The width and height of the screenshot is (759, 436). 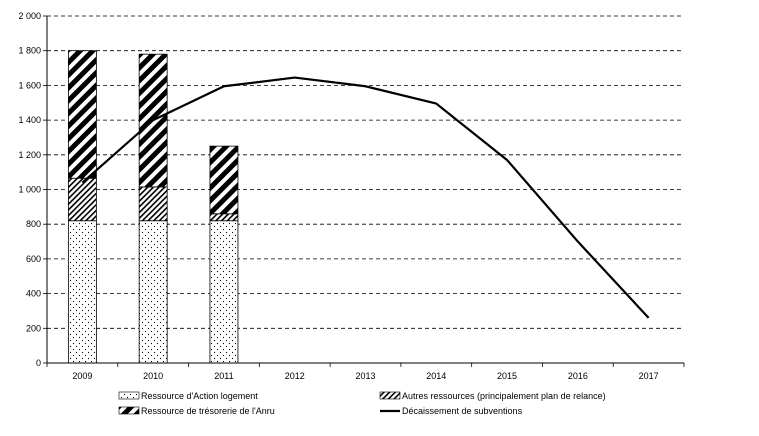 What do you see at coordinates (223, 376) in the screenshot?
I see `x-tick-label: 2011` at bounding box center [223, 376].